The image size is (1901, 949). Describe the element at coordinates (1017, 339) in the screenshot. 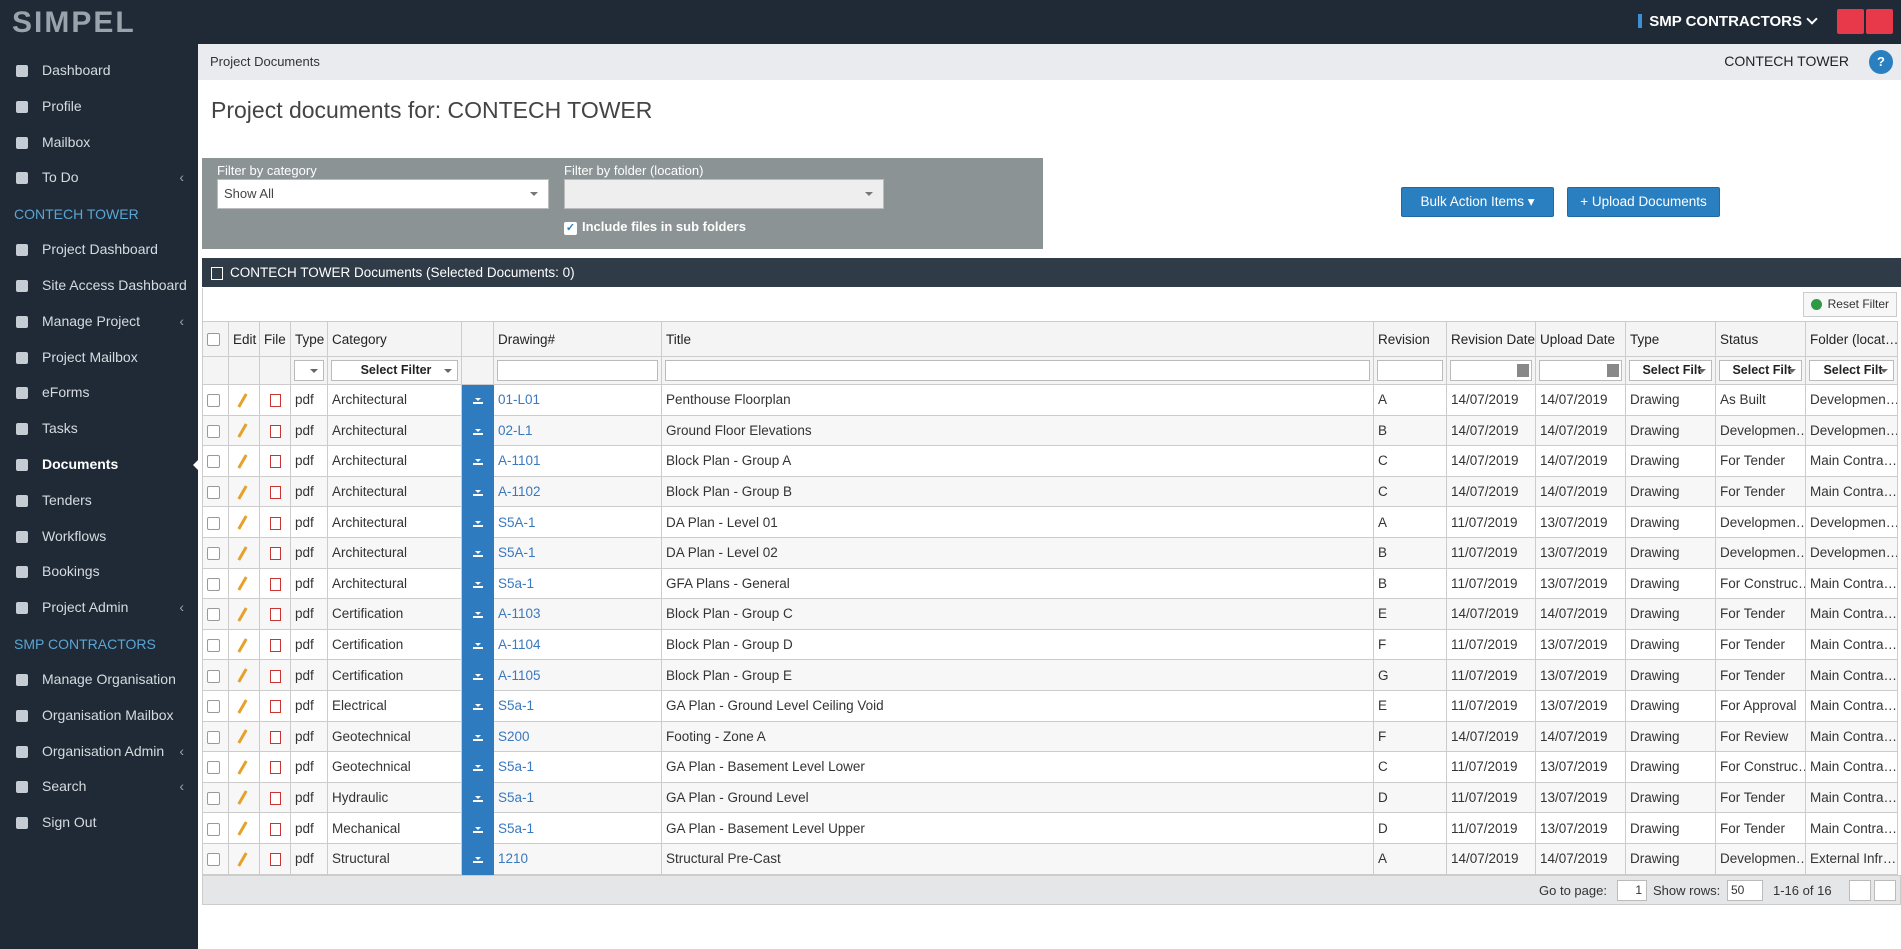

I see `column-header: Title` at that location.